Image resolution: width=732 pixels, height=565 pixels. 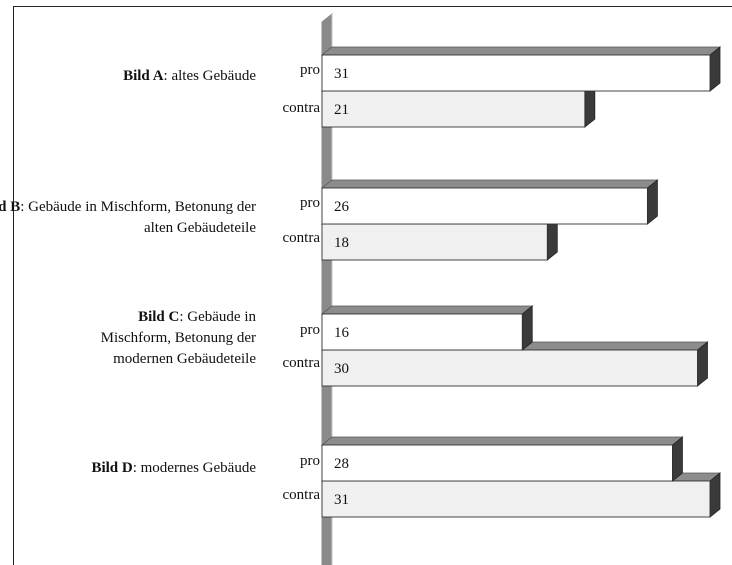 I want to click on data-label: 26, so click(x=342, y=207).